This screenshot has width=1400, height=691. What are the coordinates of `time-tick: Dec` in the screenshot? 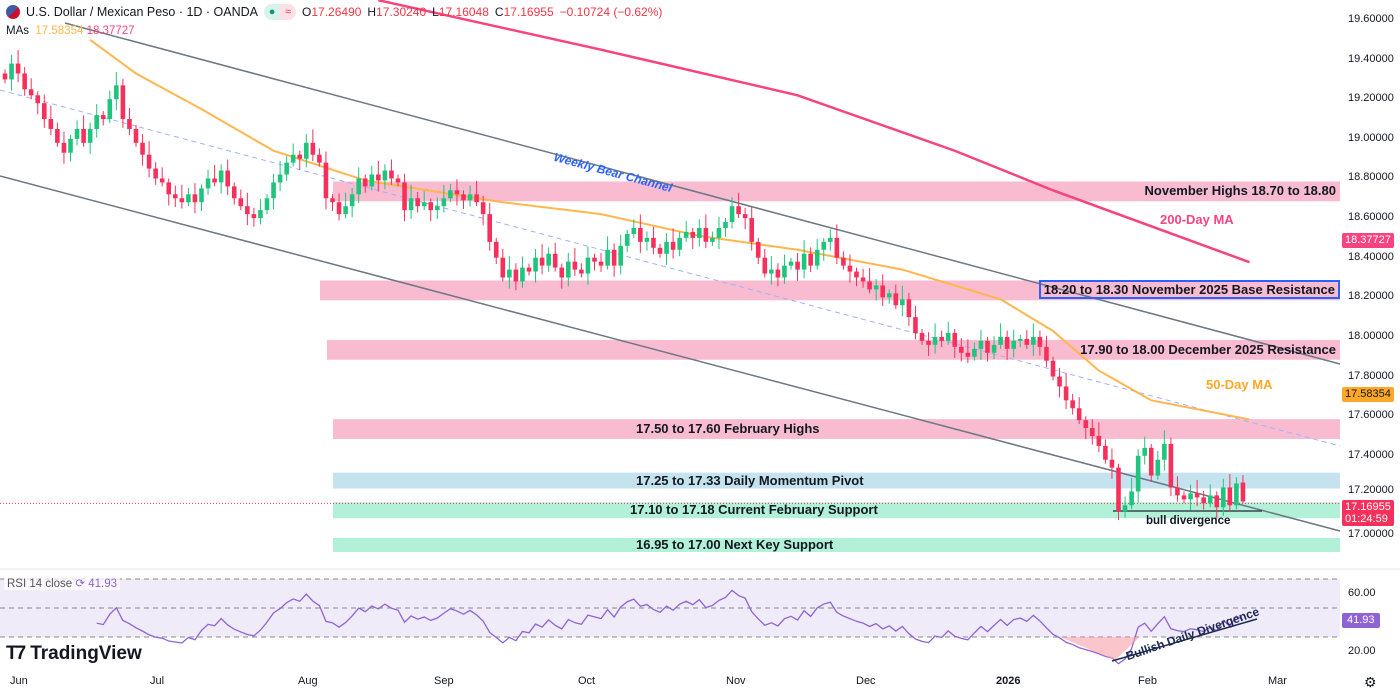 It's located at (866, 681).